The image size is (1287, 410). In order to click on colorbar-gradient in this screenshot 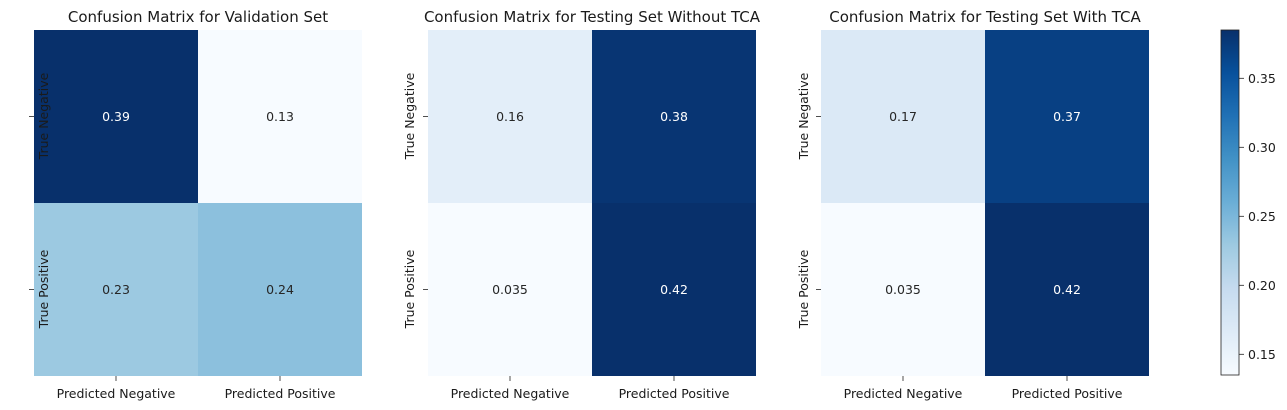, I will do `click(1230, 202)`.